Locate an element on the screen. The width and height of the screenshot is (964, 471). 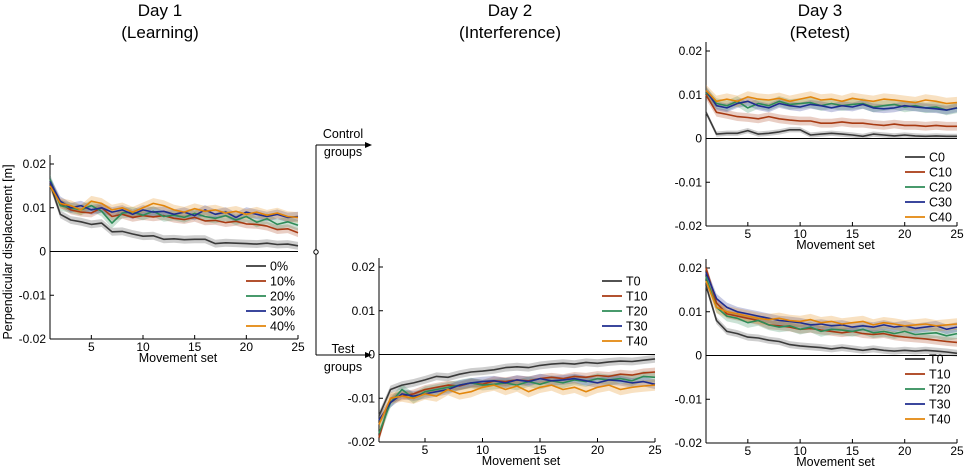
day3-control-line-c0 is located at coordinates (831, 124).